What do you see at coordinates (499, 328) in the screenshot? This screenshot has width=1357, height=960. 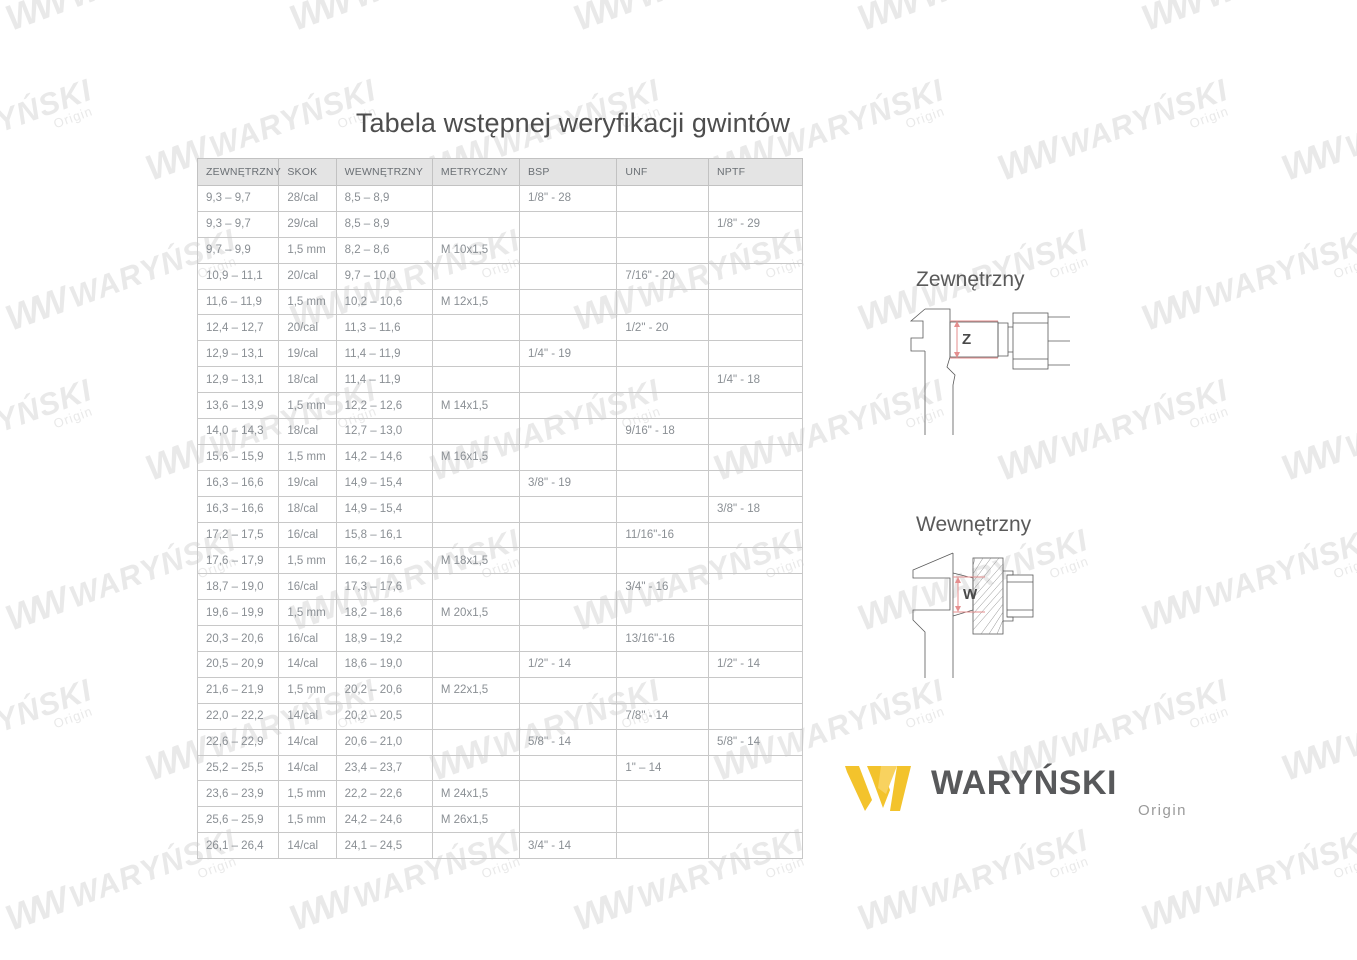 I see `table-row: 12,4 – 12,7 20/cal 11,3 – 11,6 1/2" - 20` at bounding box center [499, 328].